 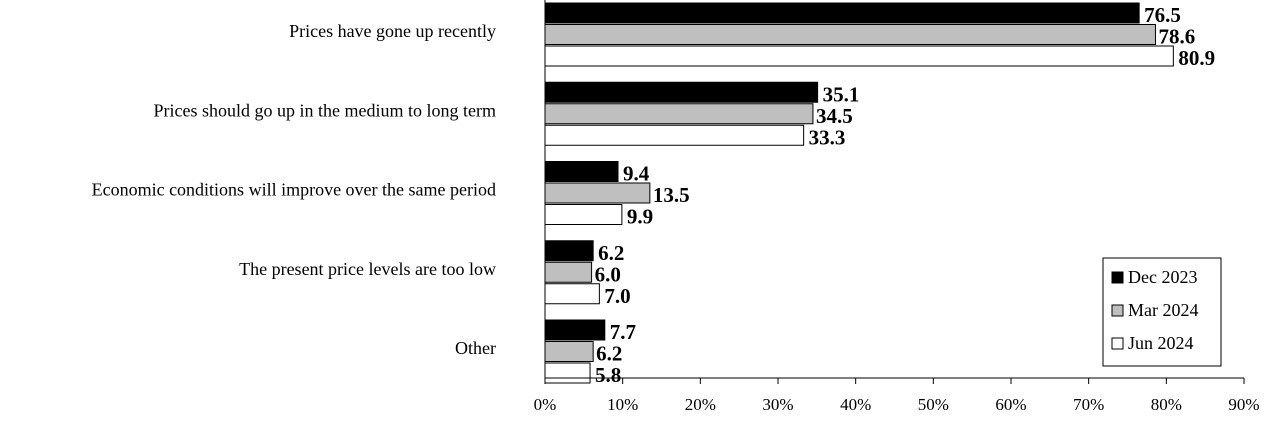 I want to click on legend-label: Mar 2024, so click(x=1163, y=310).